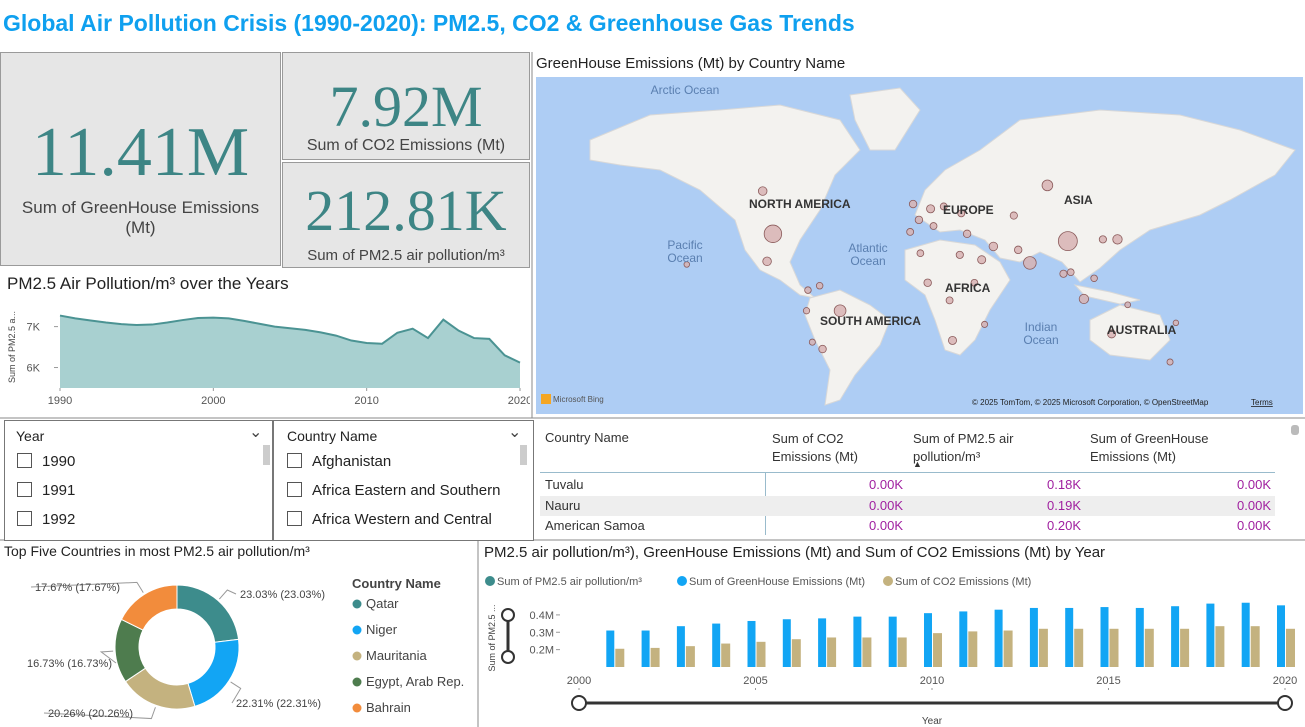 The width and height of the screenshot is (1305, 727). What do you see at coordinates (46, 519) in the screenshot?
I see `slicer-item: 1992` at bounding box center [46, 519].